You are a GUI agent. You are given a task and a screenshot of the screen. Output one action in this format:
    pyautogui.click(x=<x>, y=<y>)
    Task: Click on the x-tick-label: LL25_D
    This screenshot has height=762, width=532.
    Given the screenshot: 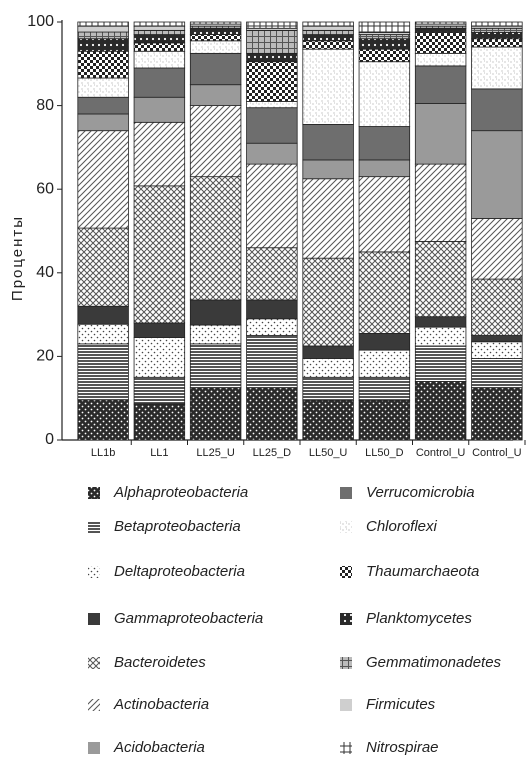 What is the action you would take?
    pyautogui.click(x=272, y=453)
    